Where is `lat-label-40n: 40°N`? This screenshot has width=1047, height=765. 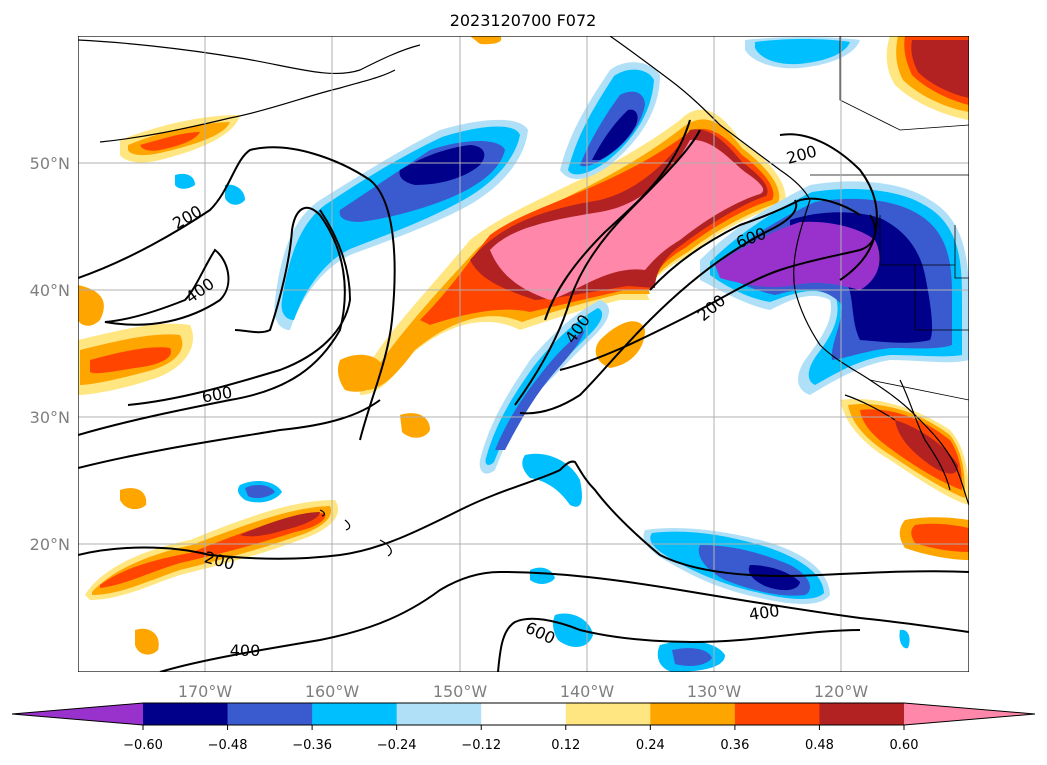 lat-label-40n: 40°N is located at coordinates (50, 290).